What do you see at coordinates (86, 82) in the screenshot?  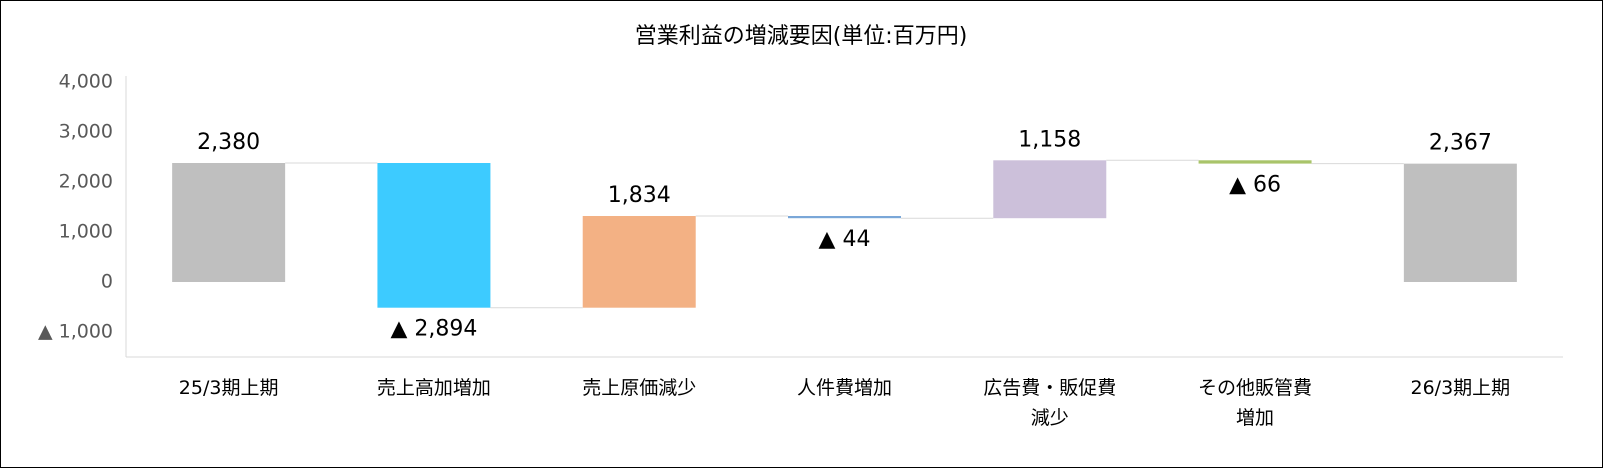 I see `y-tick-label: 4,000` at bounding box center [86, 82].